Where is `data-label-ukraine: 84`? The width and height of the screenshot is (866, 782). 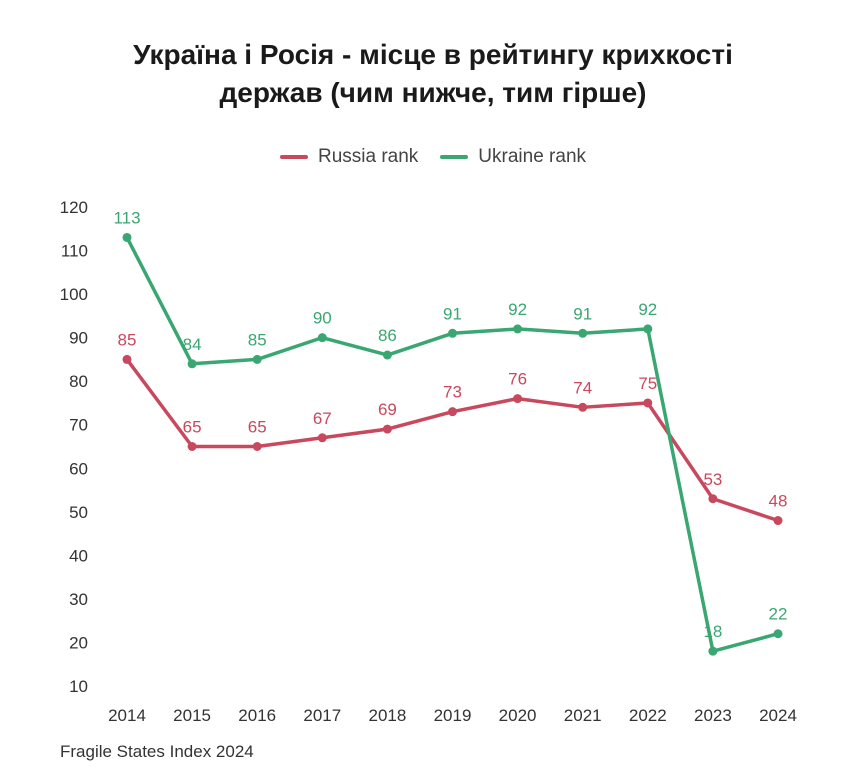 data-label-ukraine: 84 is located at coordinates (192, 344).